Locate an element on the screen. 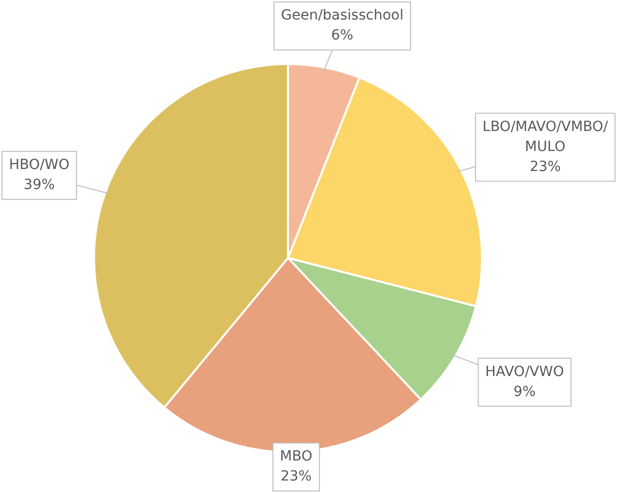 This screenshot has width=617, height=493. slice-label: LBO/MAVO/VMBO/MULO is located at coordinates (545, 136).